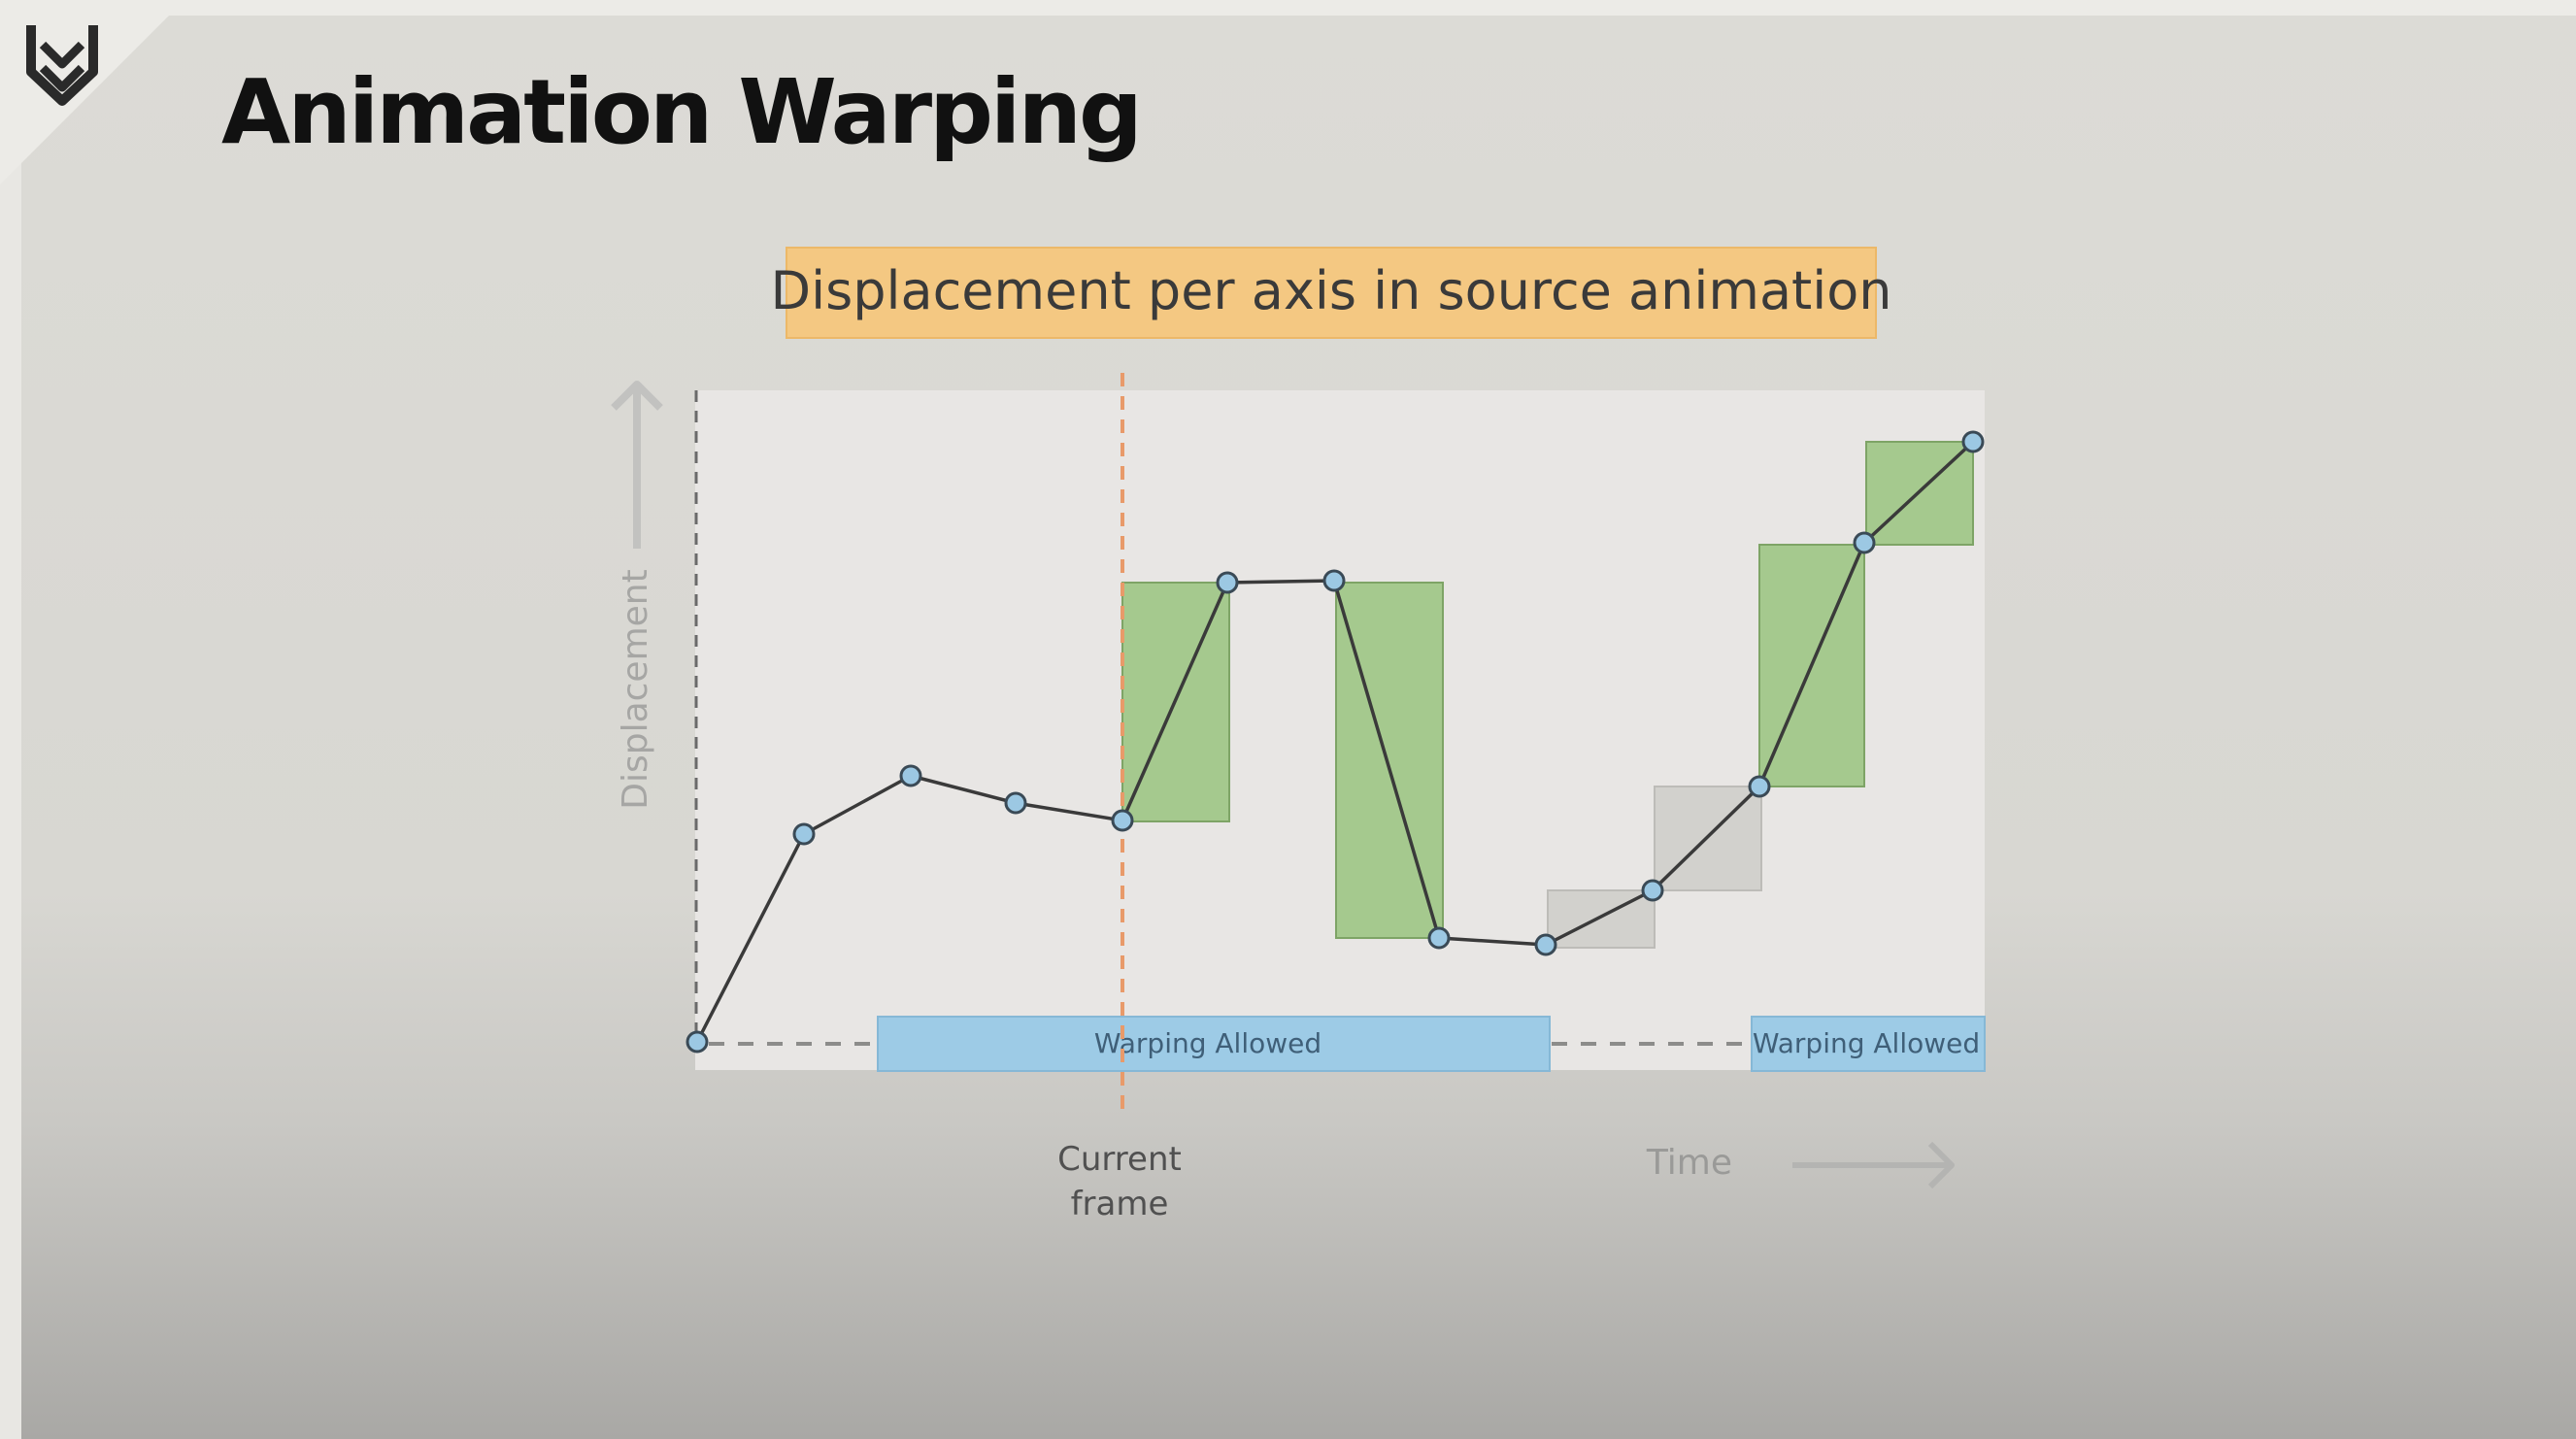 This screenshot has height=1439, width=2576. I want to click on y-axis-label: Displacement, so click(635, 689).